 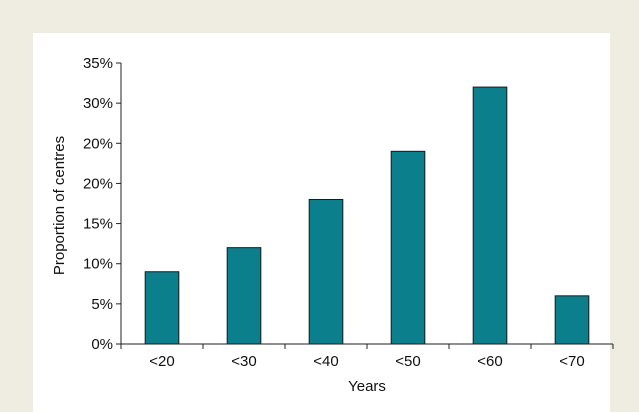 I want to click on x-tick-label: <40, so click(x=325, y=361).